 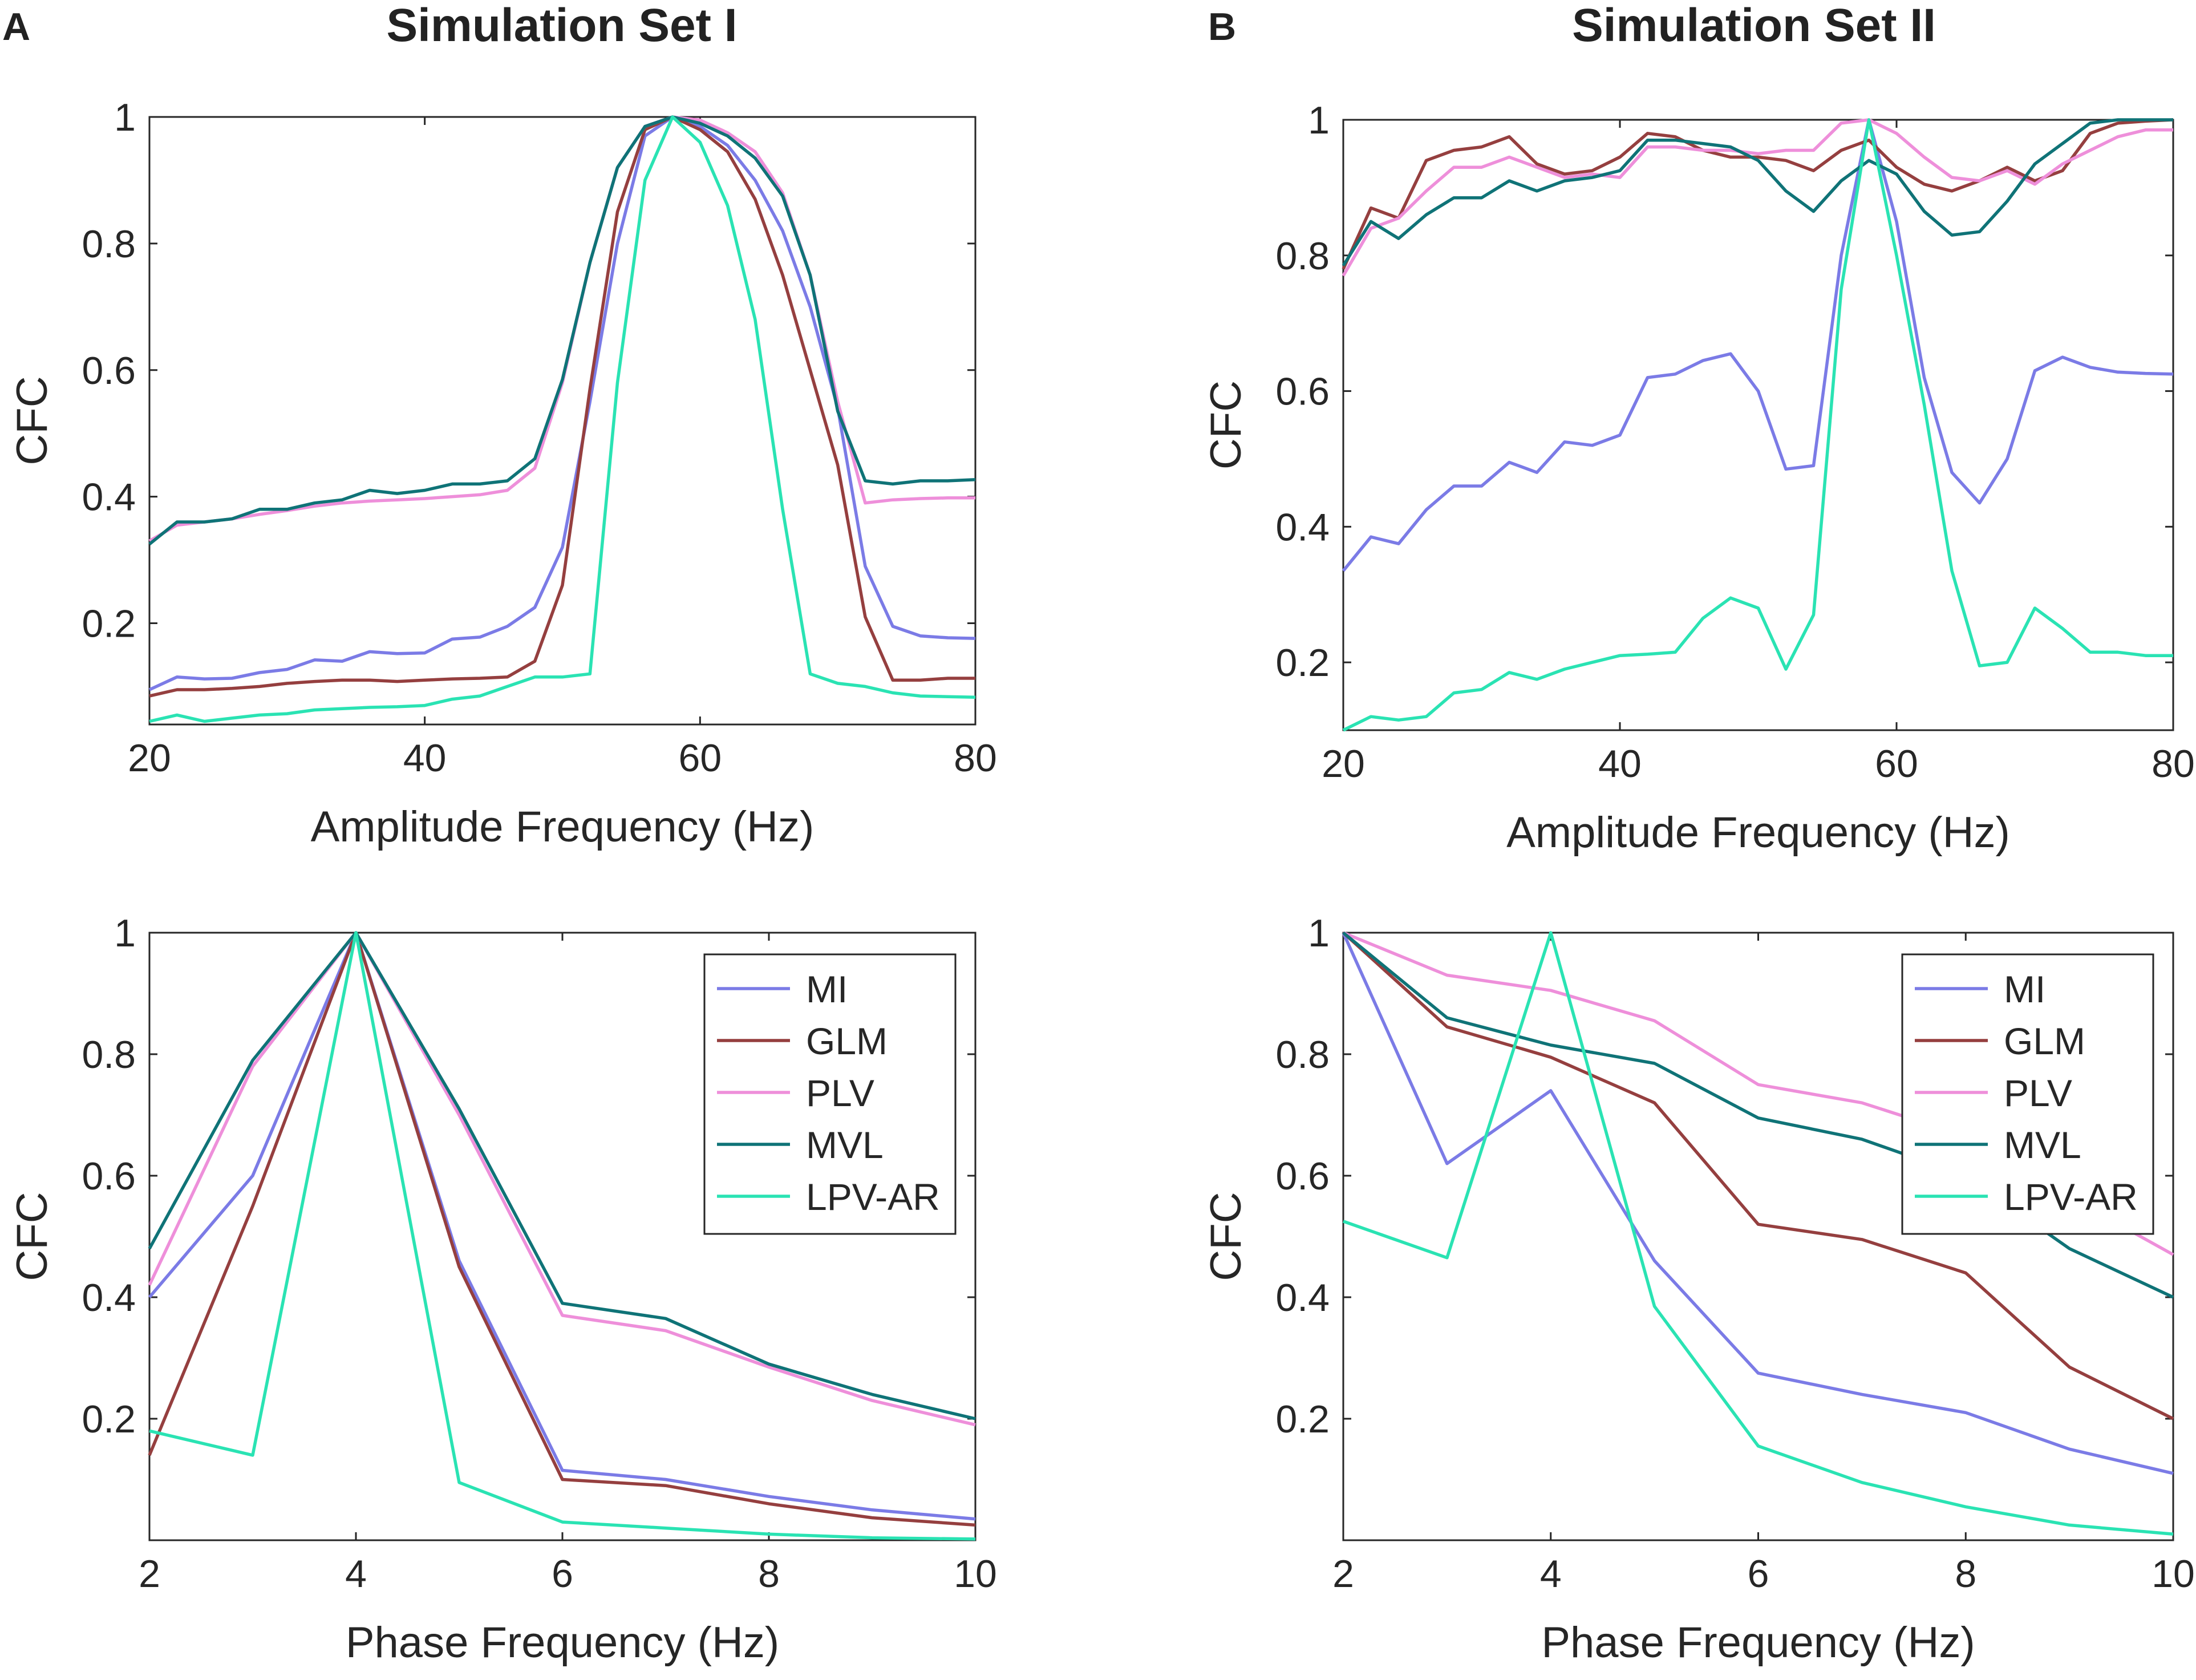 What do you see at coordinates (1754, 25) in the screenshot?
I see `column-title-set2: Simulation Set II` at bounding box center [1754, 25].